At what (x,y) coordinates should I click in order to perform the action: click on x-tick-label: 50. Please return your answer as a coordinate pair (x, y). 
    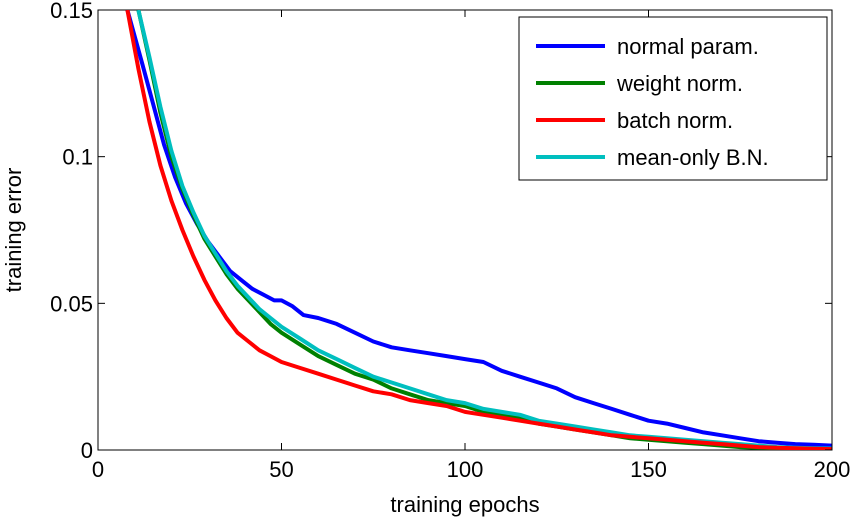
    Looking at the image, I should click on (281, 469).